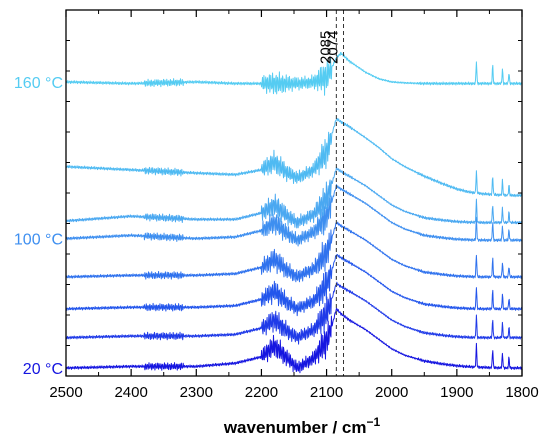 The image size is (550, 443). What do you see at coordinates (456, 392) in the screenshot?
I see `x-tick-label: 1900` at bounding box center [456, 392].